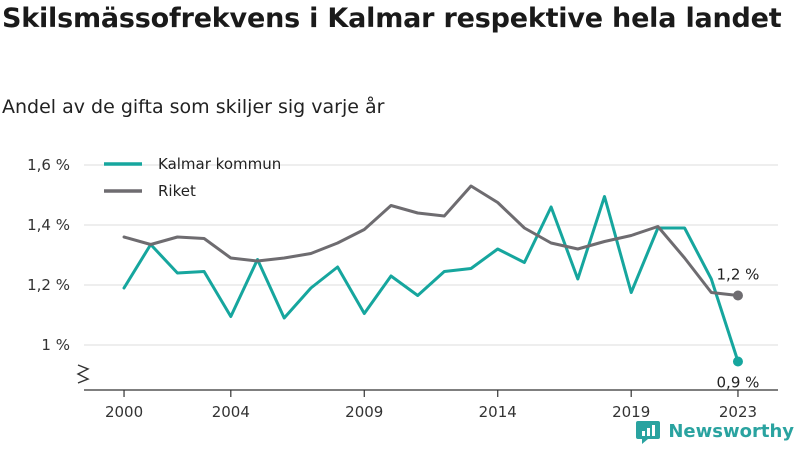  Describe the element at coordinates (364, 412) in the screenshot. I see `x-tick-label: 2009` at that location.